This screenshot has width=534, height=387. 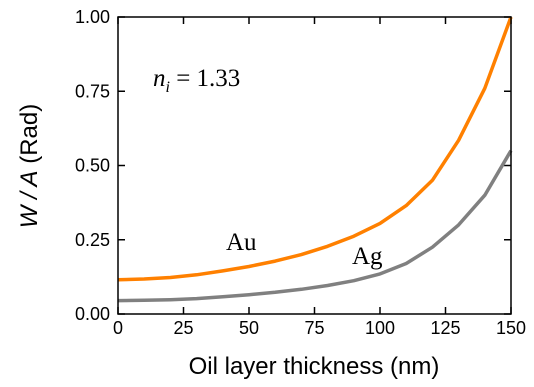 What do you see at coordinates (205, 78) in the screenshot?
I see `annotation-value: = 1.33` at bounding box center [205, 78].